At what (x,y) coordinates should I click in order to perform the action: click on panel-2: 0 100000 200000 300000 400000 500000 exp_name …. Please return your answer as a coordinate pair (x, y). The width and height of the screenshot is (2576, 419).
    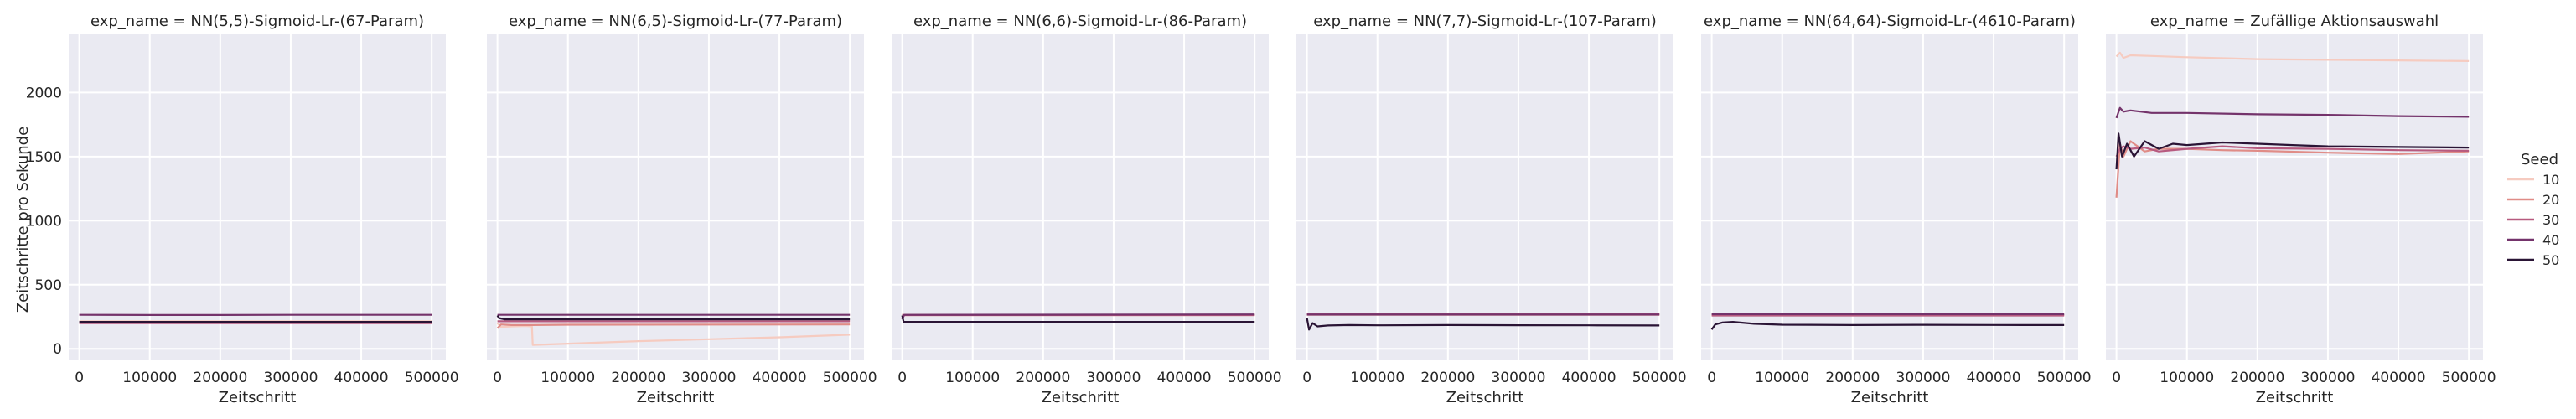
    Looking at the image, I should click on (682, 209).